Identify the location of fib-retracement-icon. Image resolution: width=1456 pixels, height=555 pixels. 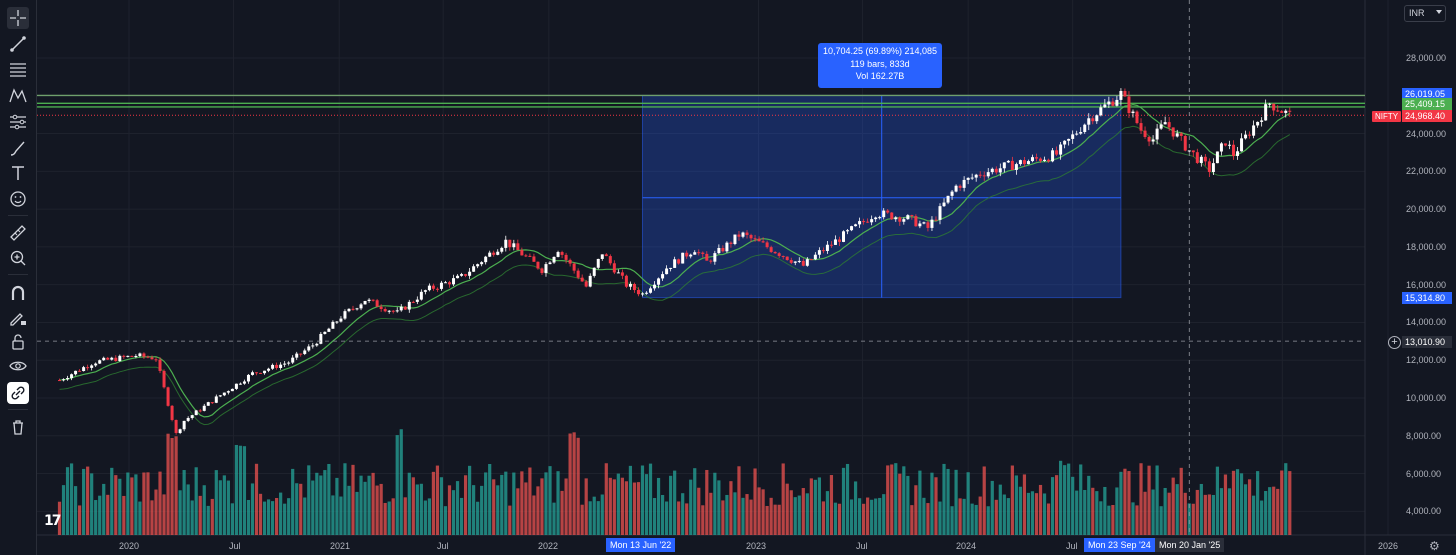
(18, 70).